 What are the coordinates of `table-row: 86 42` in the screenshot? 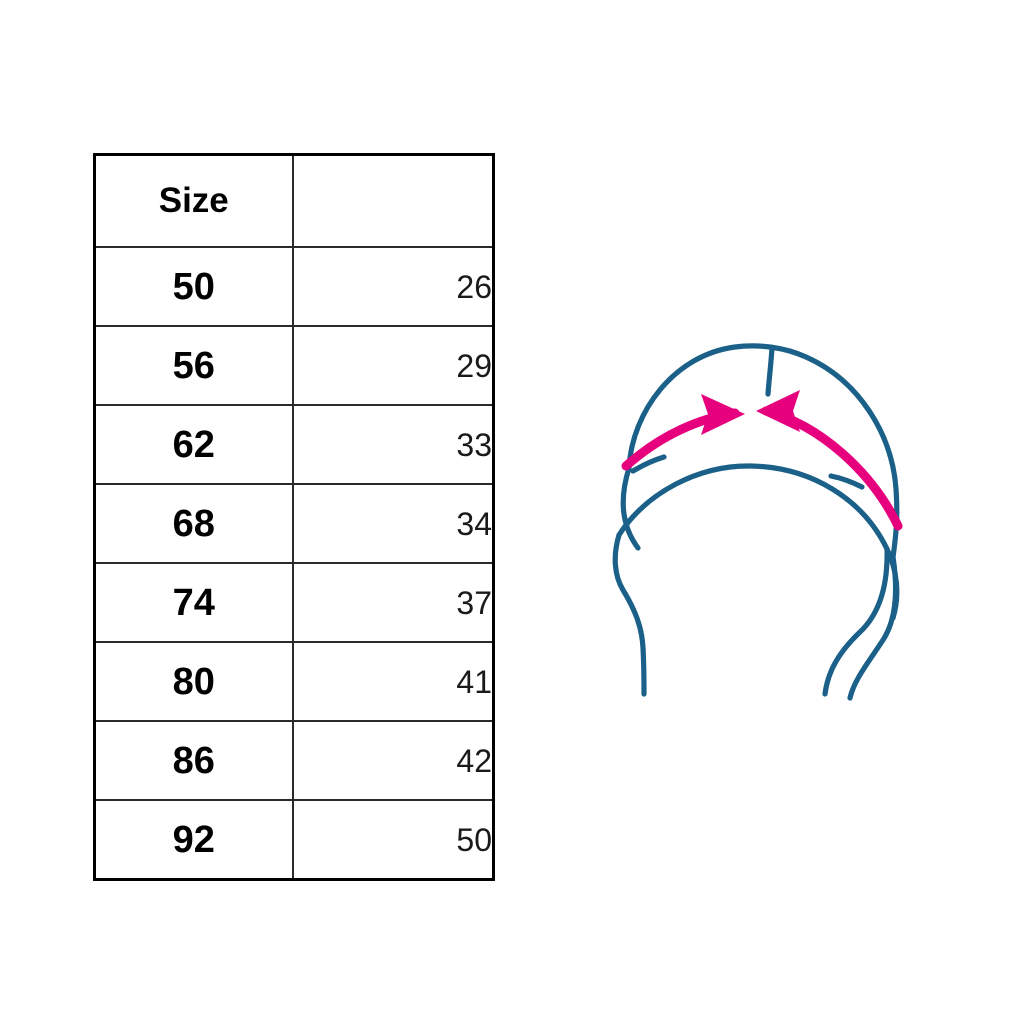 It's located at (294, 760).